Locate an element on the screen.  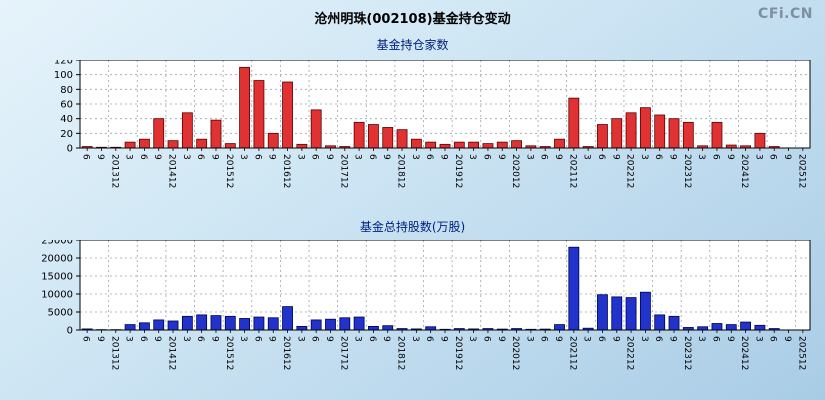
svg-text: 0 is located at coordinates (70, 149).